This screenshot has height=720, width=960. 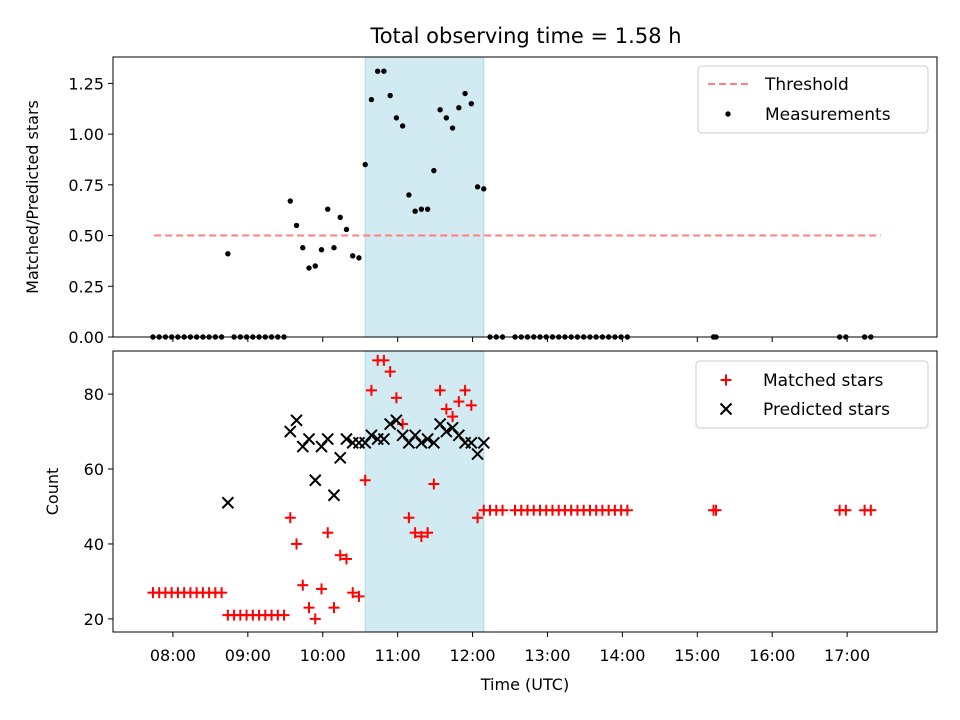 I want to click on legend-matched-label: Matched stars, so click(x=823, y=381).